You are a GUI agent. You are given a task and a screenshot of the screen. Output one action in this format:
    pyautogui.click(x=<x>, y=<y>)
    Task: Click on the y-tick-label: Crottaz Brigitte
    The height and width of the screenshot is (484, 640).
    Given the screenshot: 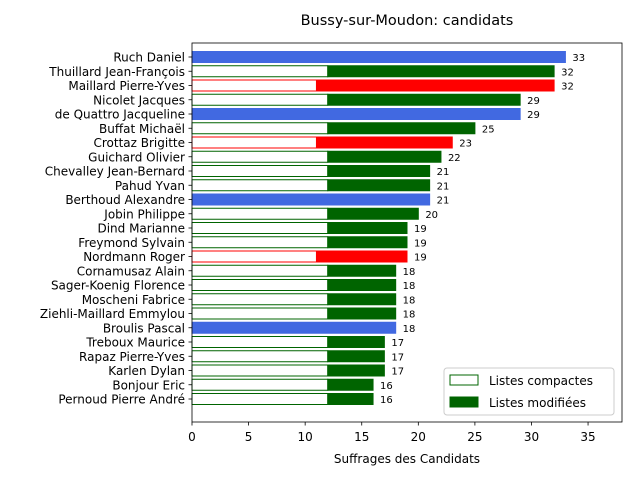 What is the action you would take?
    pyautogui.click(x=139, y=143)
    